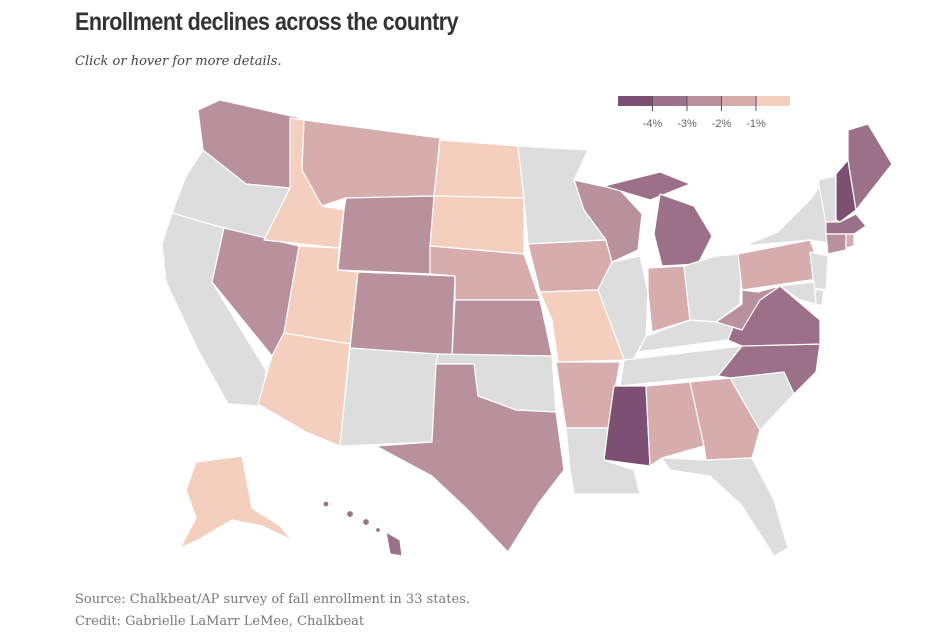 The height and width of the screenshot is (644, 936). I want to click on legend-tick-label: -4%, so click(653, 124).